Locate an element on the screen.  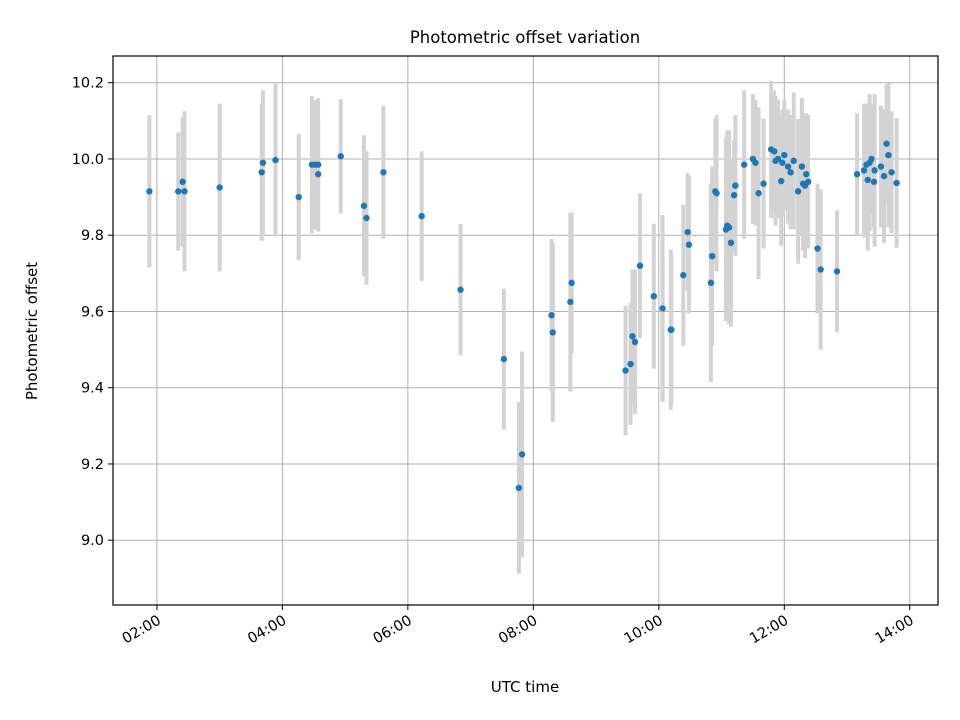
y-axis-ticks: 9.0 9.2 9.4 9.6 9.8 10.0 10.2 is located at coordinates (92, 312).